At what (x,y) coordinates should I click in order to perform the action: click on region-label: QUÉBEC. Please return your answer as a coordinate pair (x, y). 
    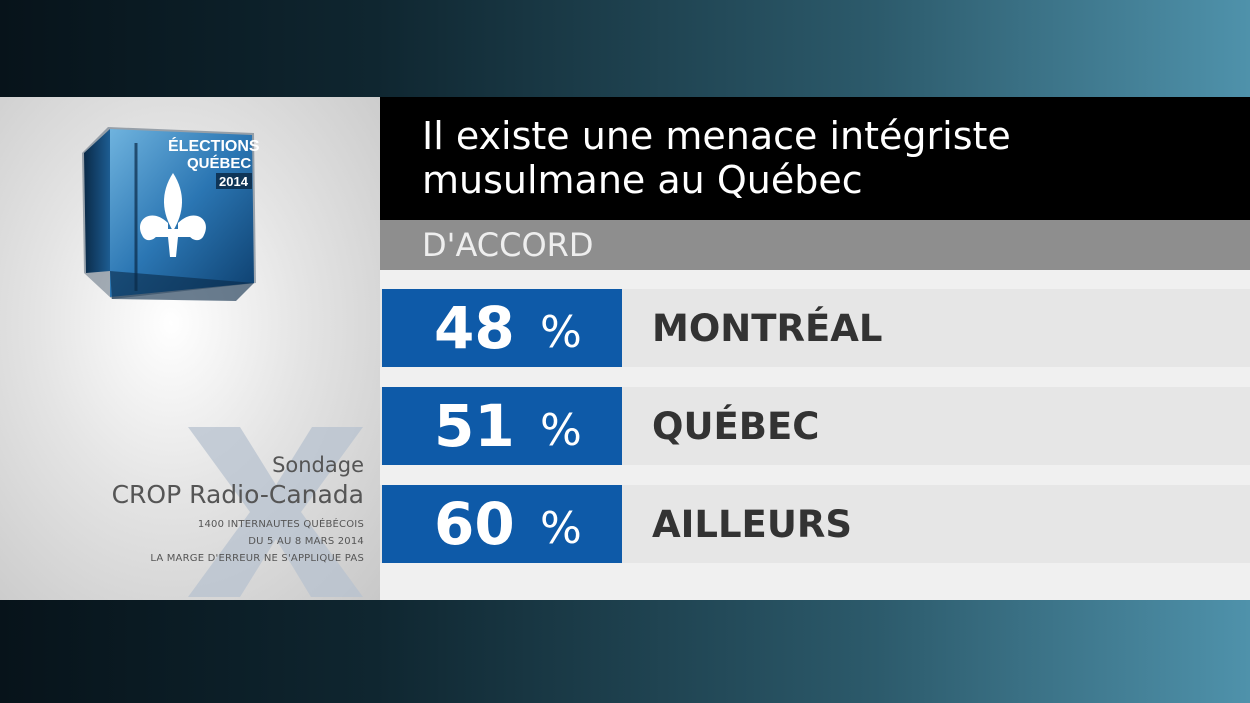
    Looking at the image, I should click on (736, 426).